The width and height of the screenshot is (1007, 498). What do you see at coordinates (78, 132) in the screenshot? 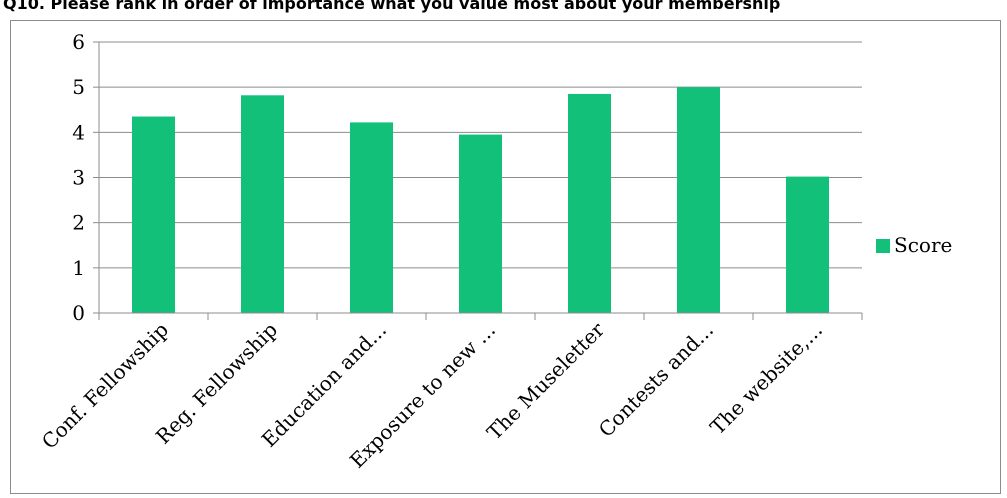
I see `y-tick-label: 4` at bounding box center [78, 132].